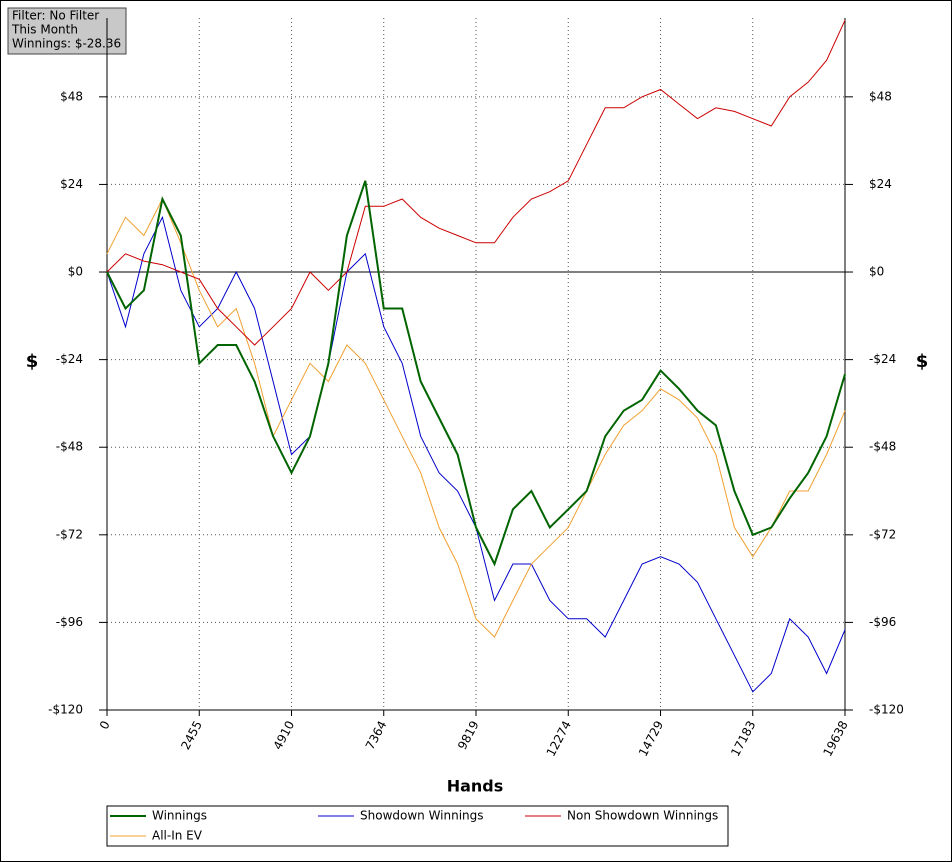 Image resolution: width=952 pixels, height=862 pixels. What do you see at coordinates (880, 96) in the screenshot?
I see `y2-tick-label: $48` at bounding box center [880, 96].